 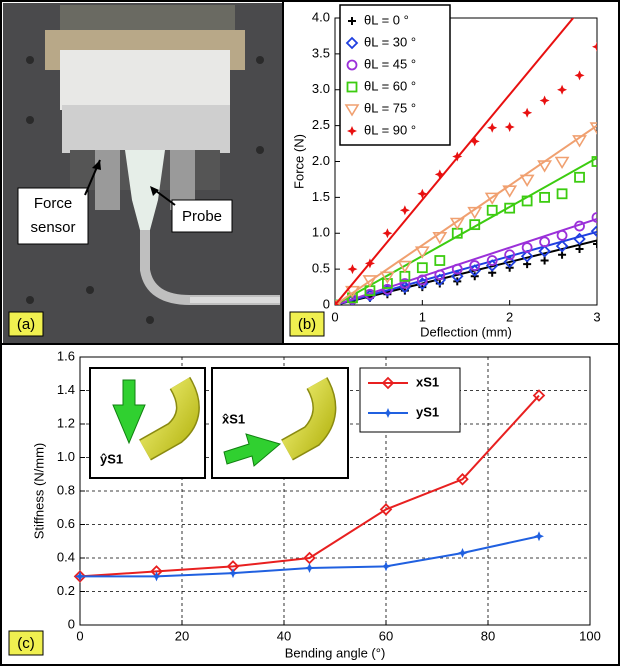 I want to click on x-tick-label: 60, so click(x=386, y=635).